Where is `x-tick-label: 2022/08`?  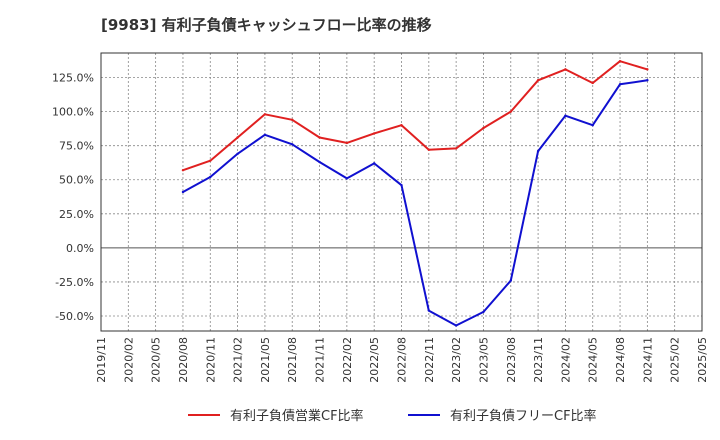
x-tick-label: 2022/08 is located at coordinates (402, 360).